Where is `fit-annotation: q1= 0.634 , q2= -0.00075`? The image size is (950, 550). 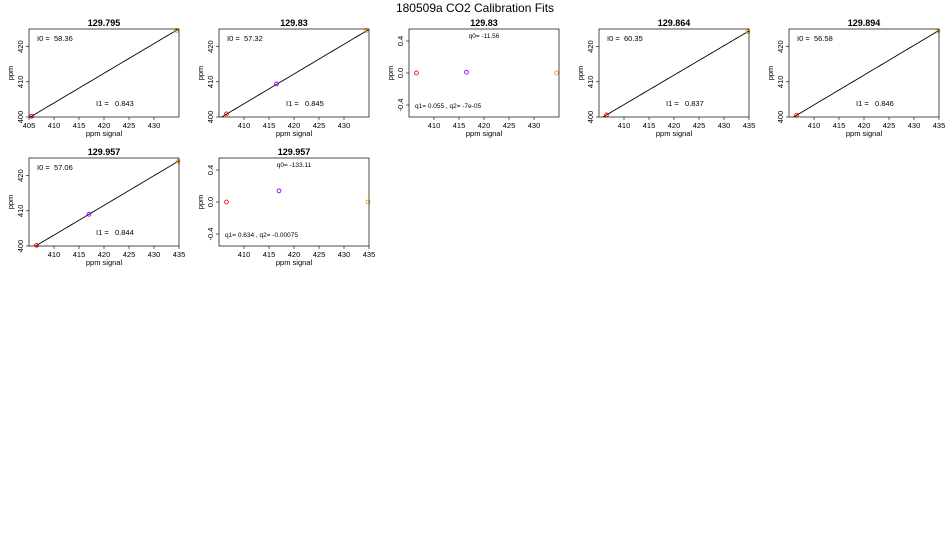
fit-annotation: q1= 0.634 , q2= -0.00075 is located at coordinates (261, 235).